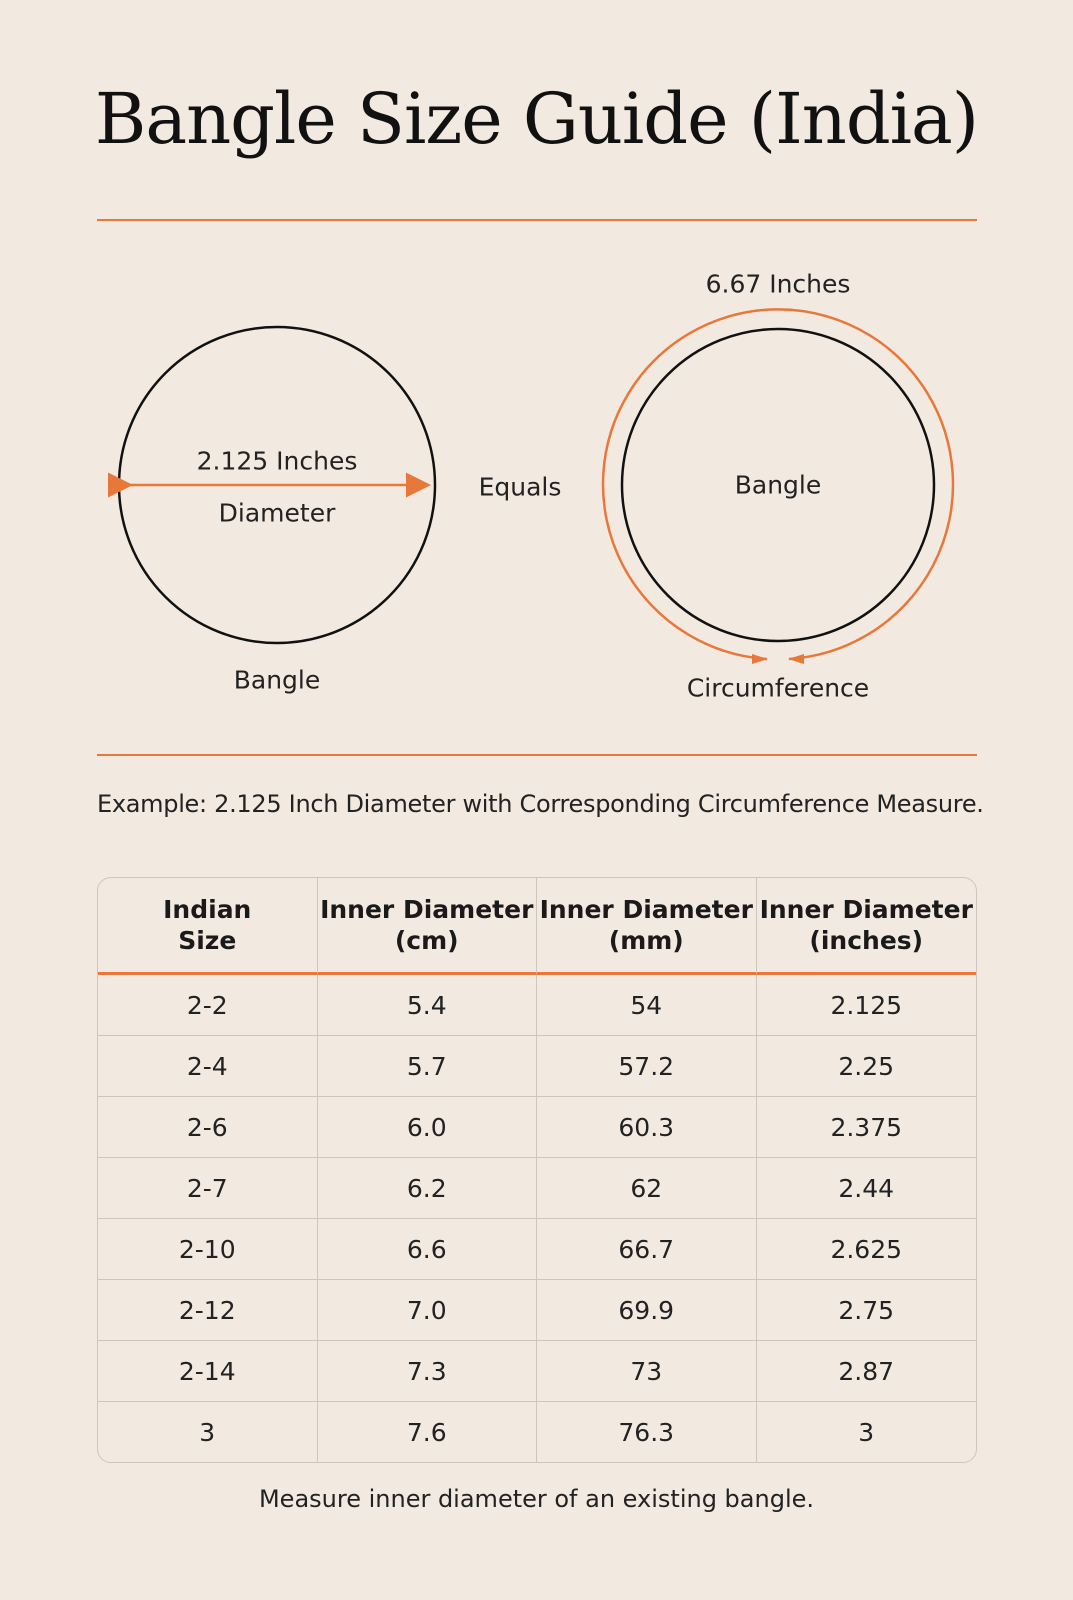 Image resolution: width=1073 pixels, height=1600 pixels. I want to click on table-row: 2-6 6.0 60.3 2.375, so click(537, 1127).